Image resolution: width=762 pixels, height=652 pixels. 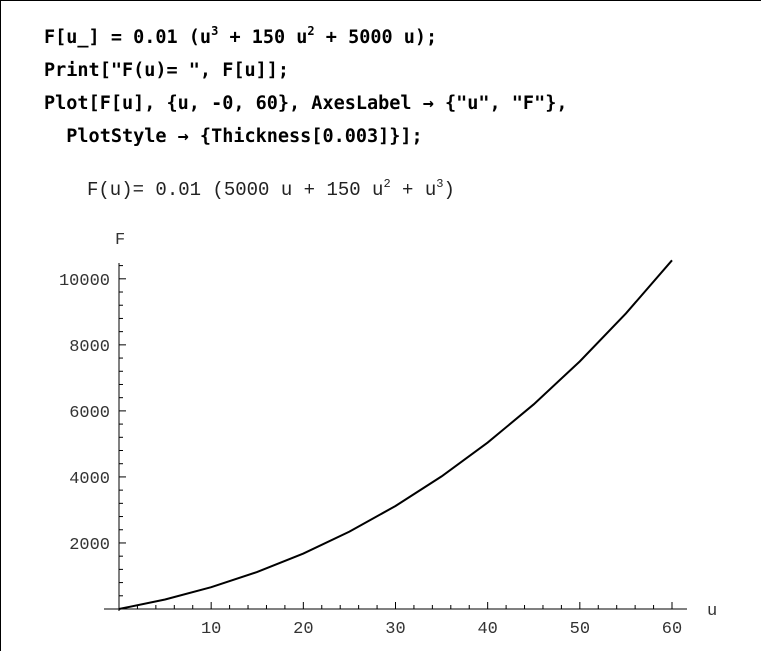 I want to click on x-tick-label: 20, so click(x=303, y=629).